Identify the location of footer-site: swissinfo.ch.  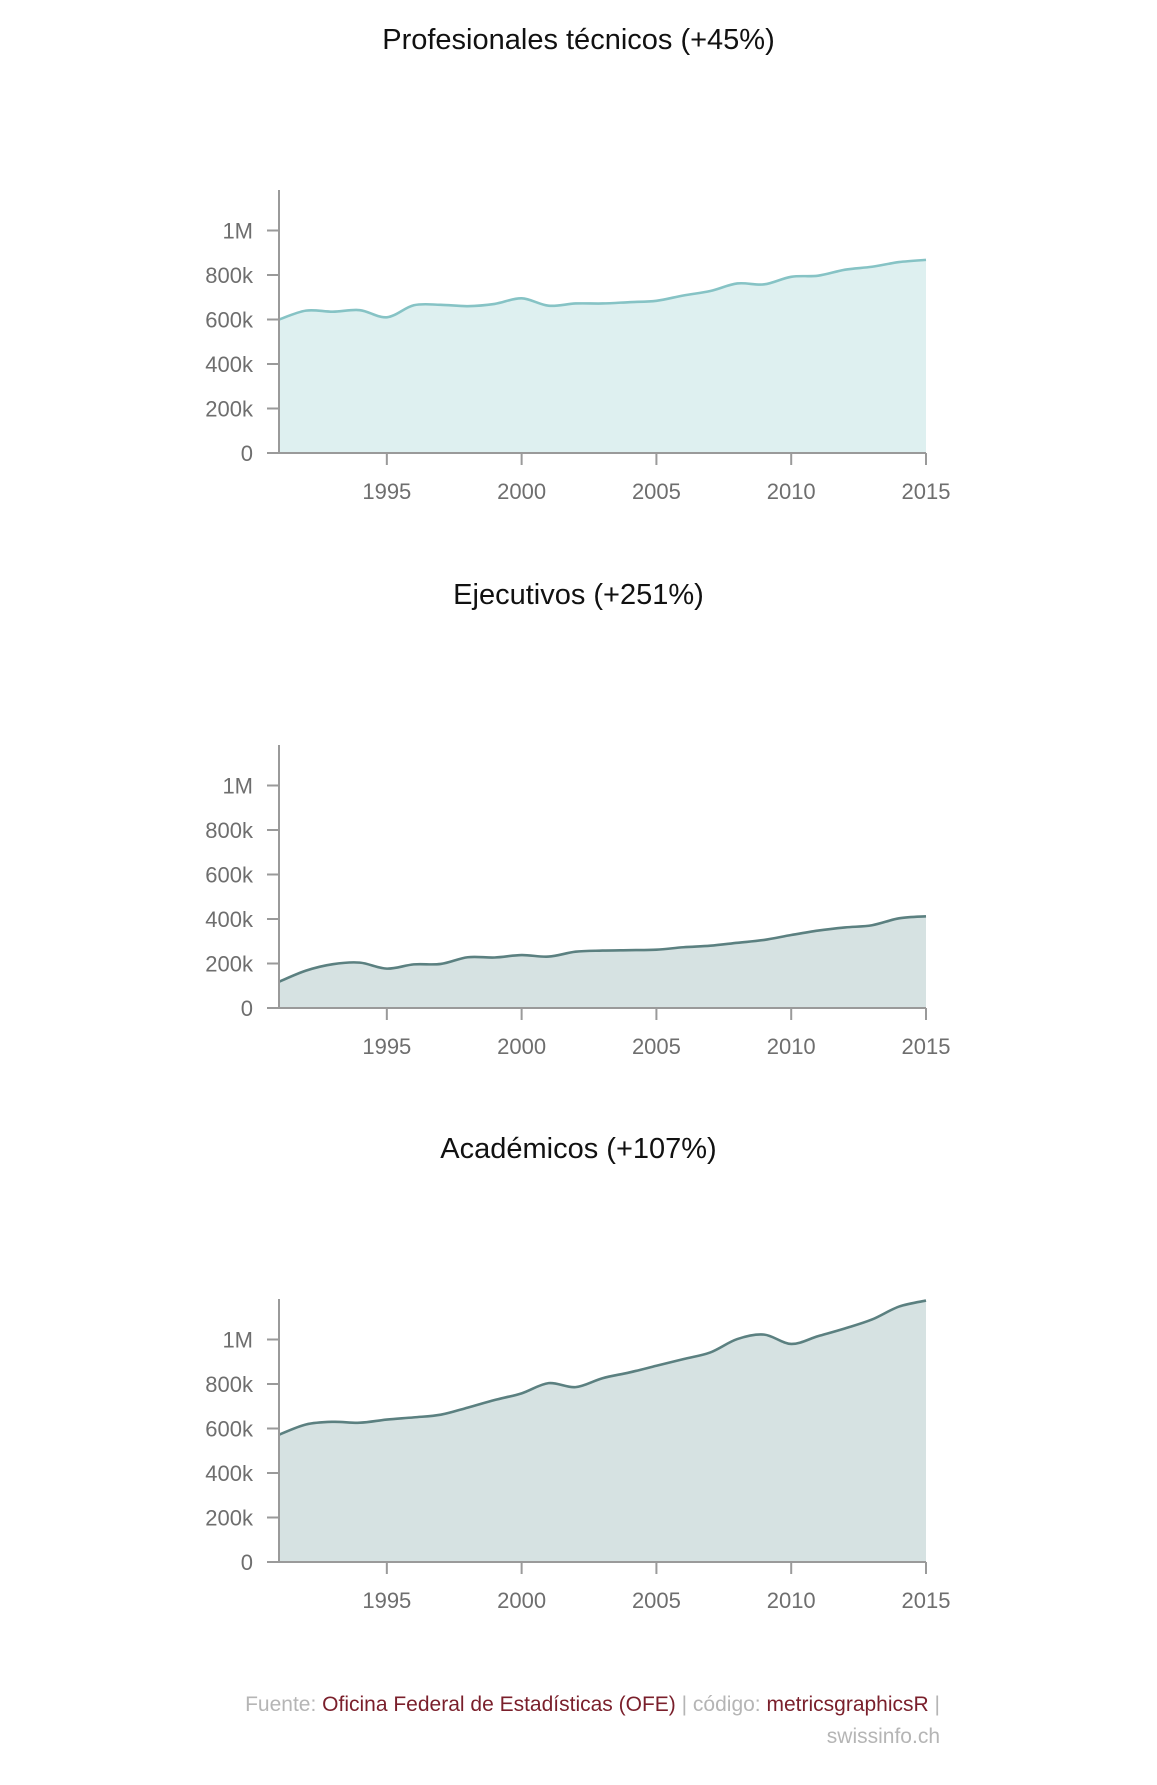
(883, 1736).